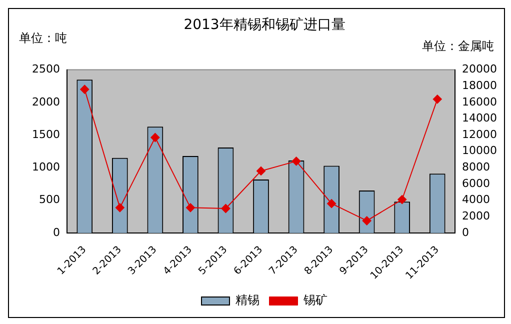  What do you see at coordinates (265, 25) in the screenshot?
I see `chart-title: 2013年精锡和锡矿进口量` at bounding box center [265, 25].